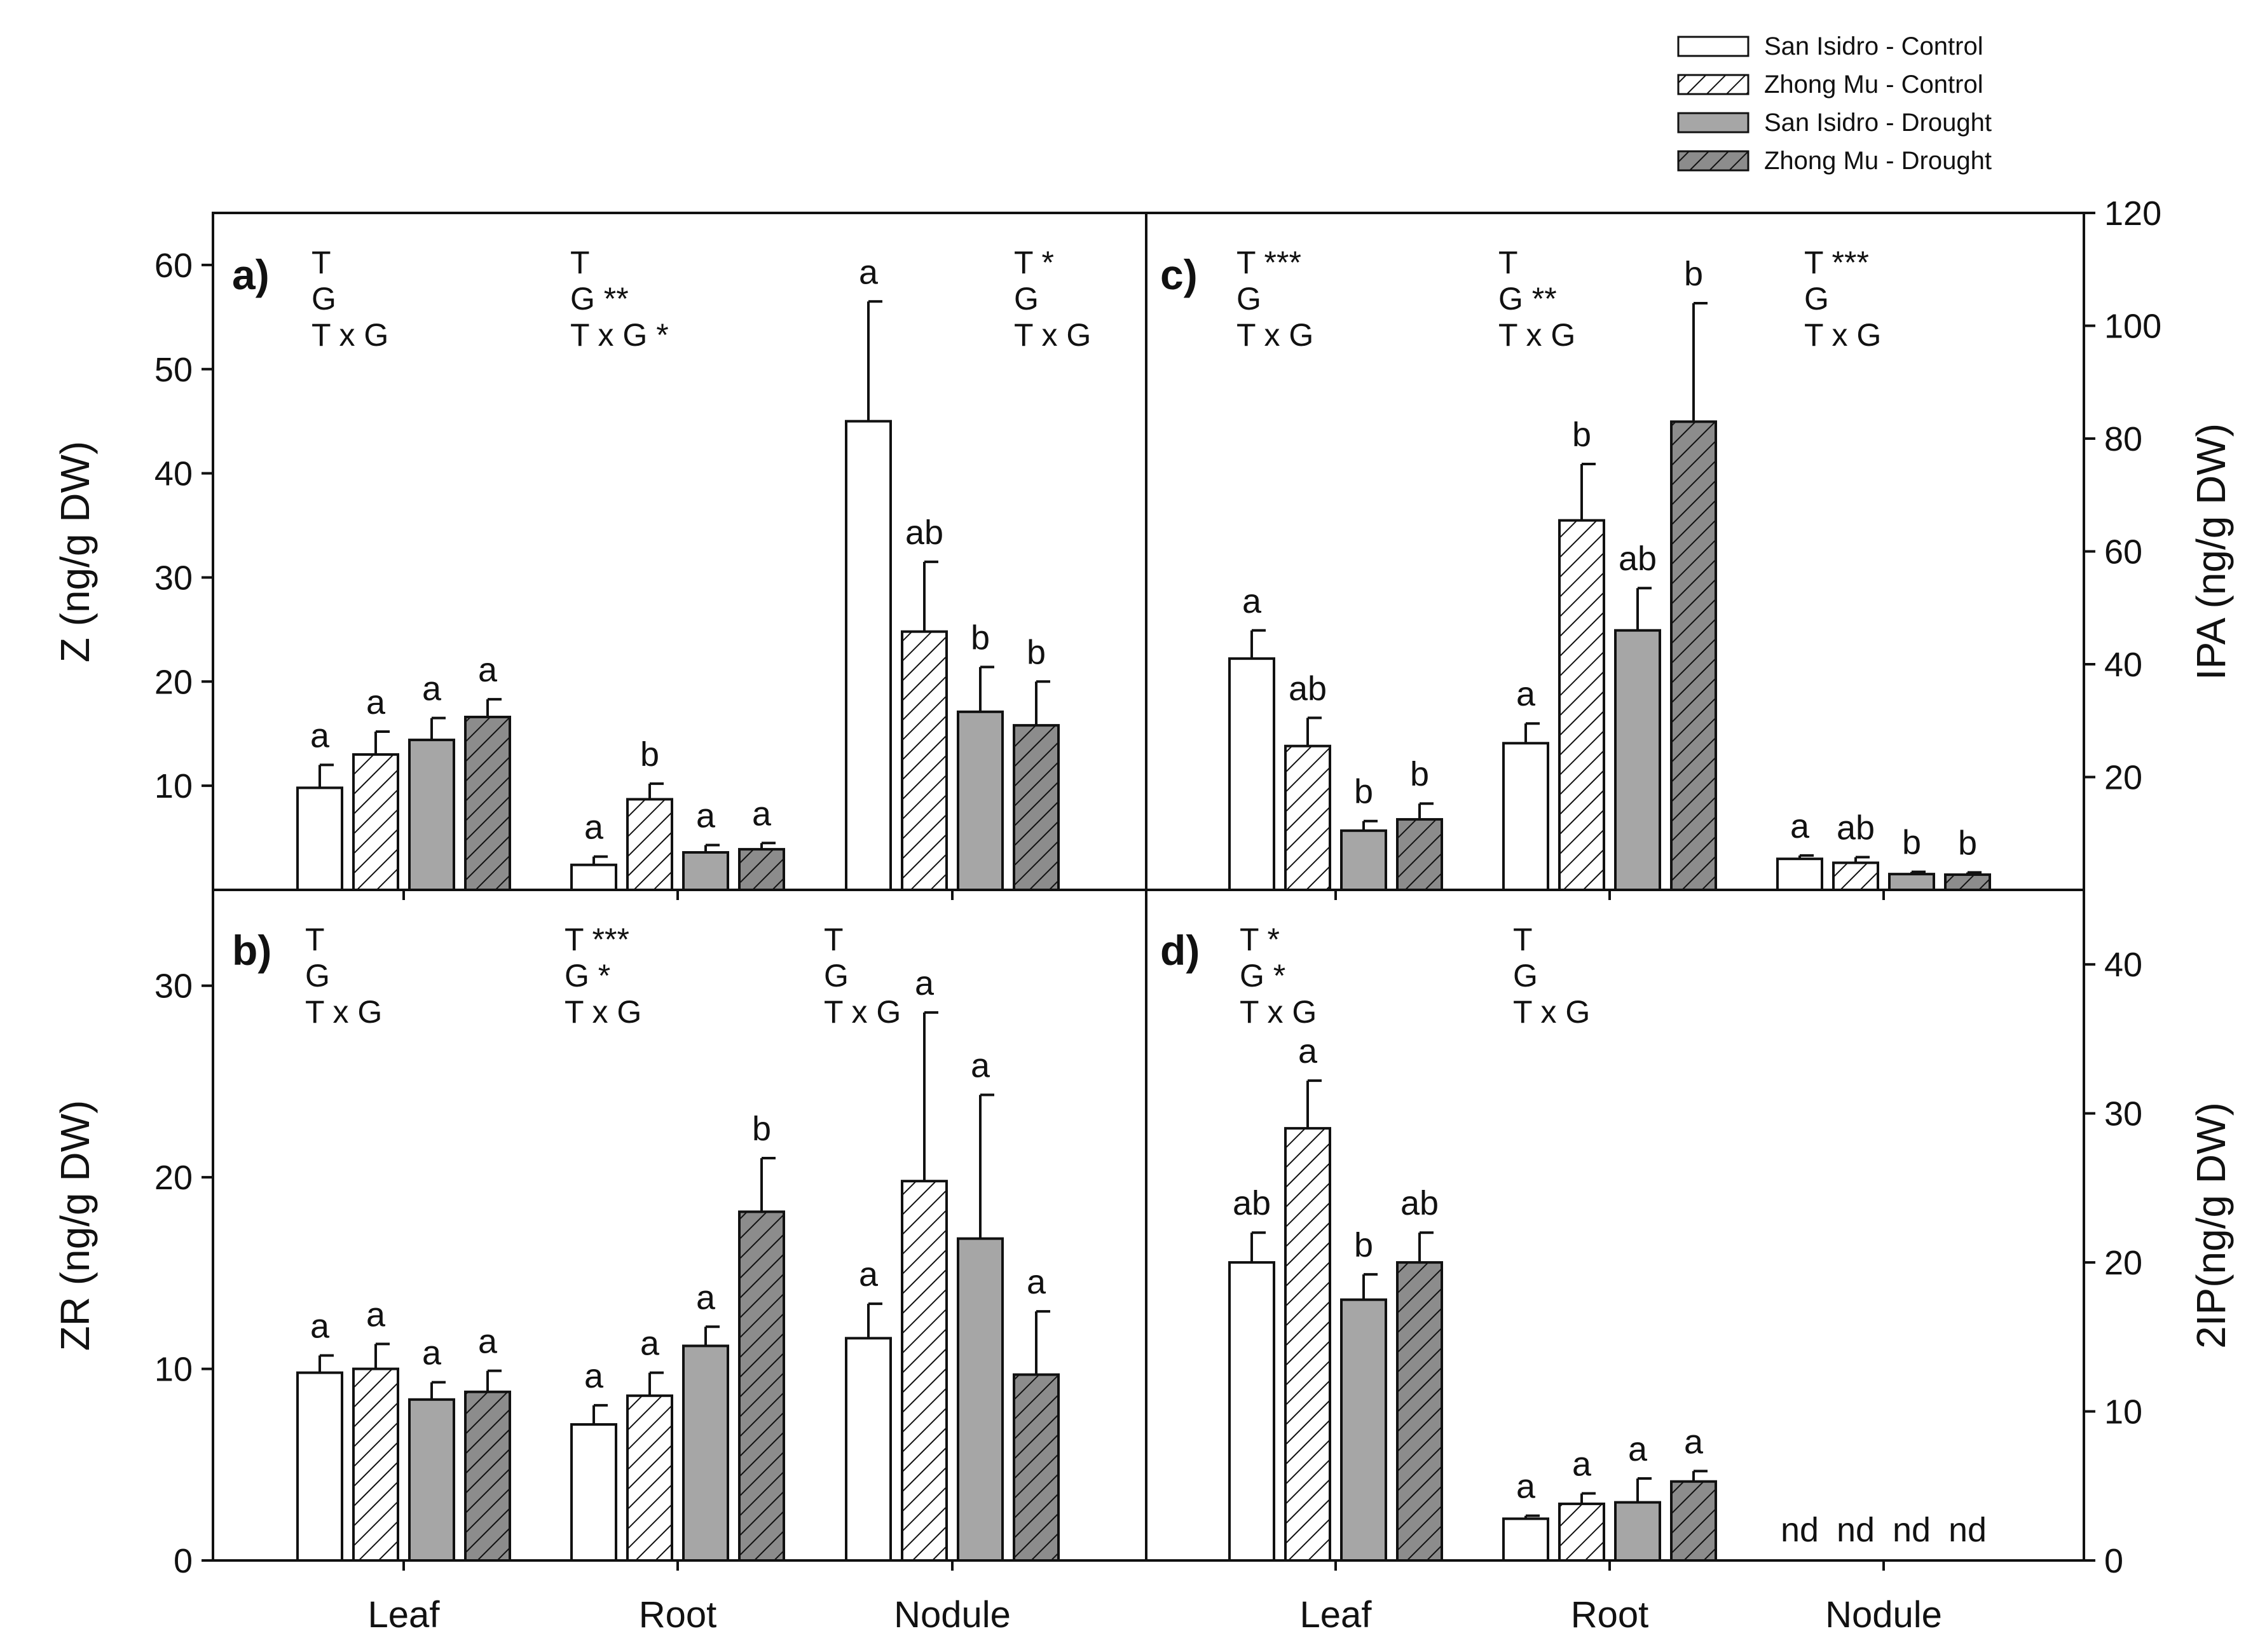  Describe the element at coordinates (183, 1561) in the screenshot. I see `y-tick-label-b: 0` at that location.